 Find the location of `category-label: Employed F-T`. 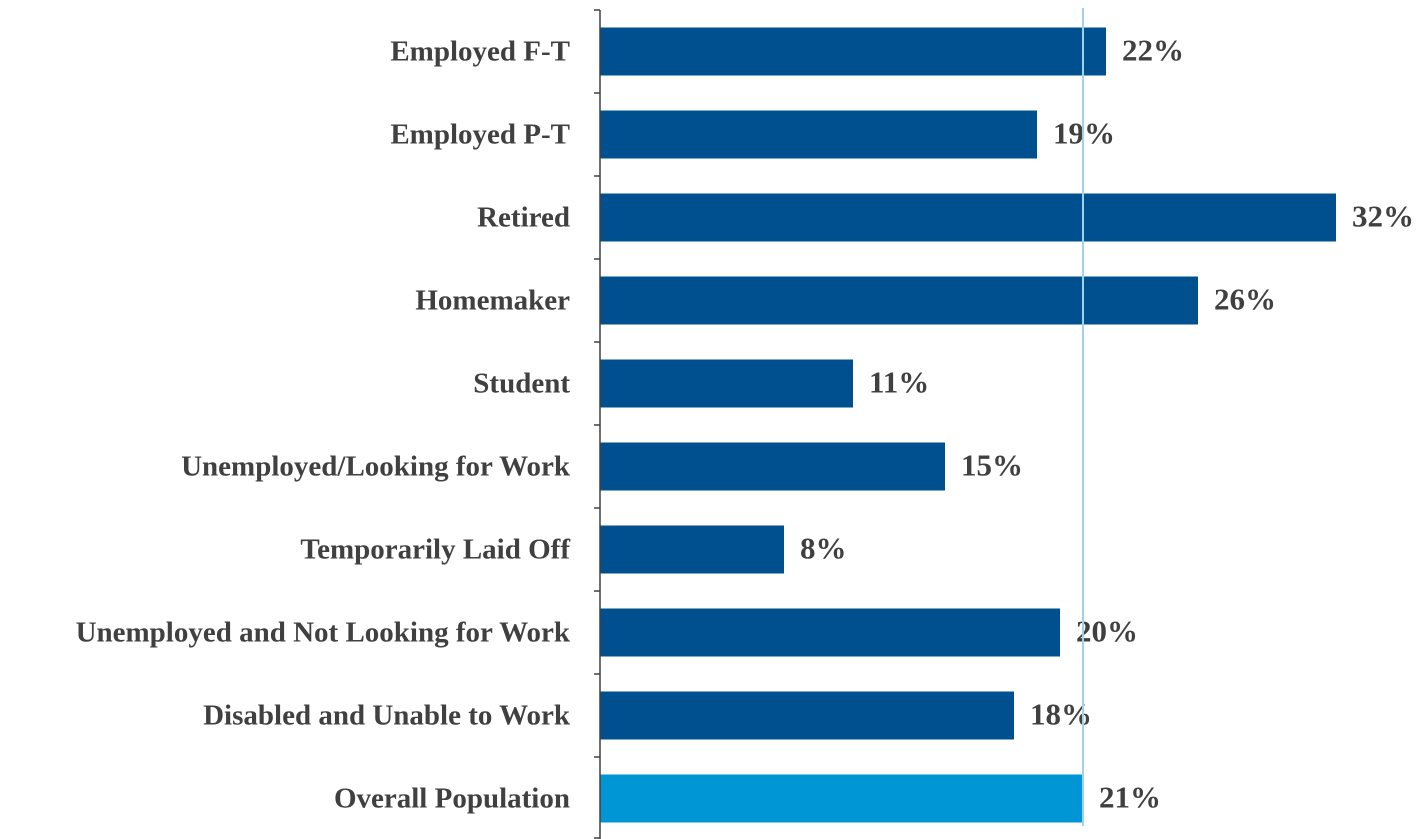

category-label: Employed F-T is located at coordinates (480, 51).